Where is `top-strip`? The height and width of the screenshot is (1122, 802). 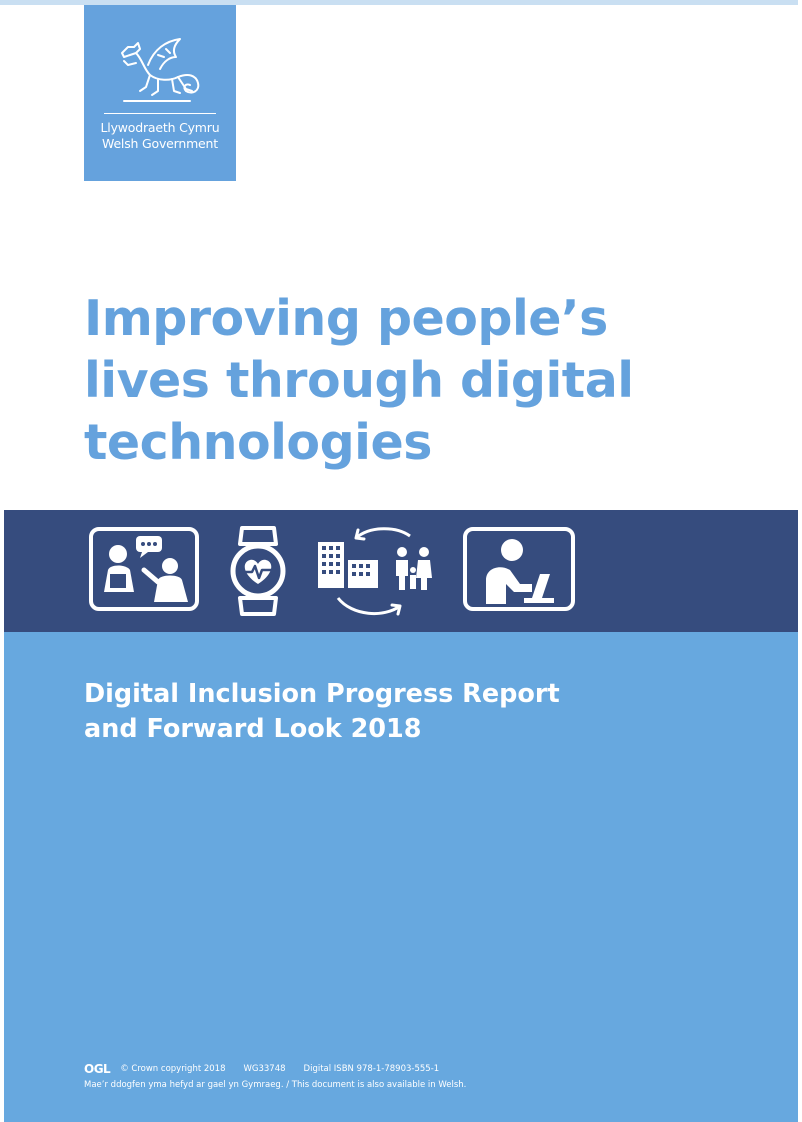 top-strip is located at coordinates (401, 2).